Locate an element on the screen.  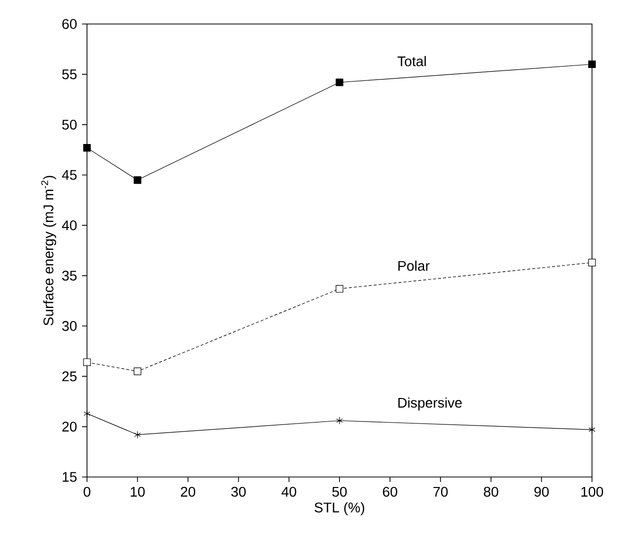
x-tick-label: 20 is located at coordinates (188, 491).